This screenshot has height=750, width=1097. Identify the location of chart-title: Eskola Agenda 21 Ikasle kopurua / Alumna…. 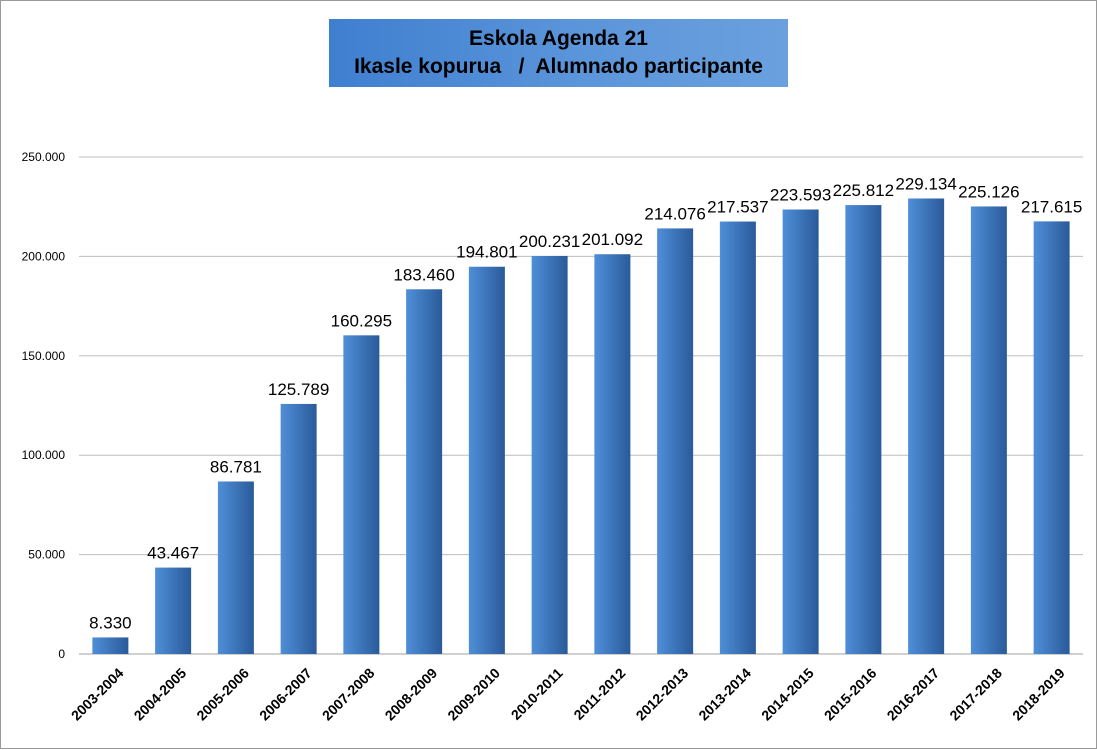
(558, 53).